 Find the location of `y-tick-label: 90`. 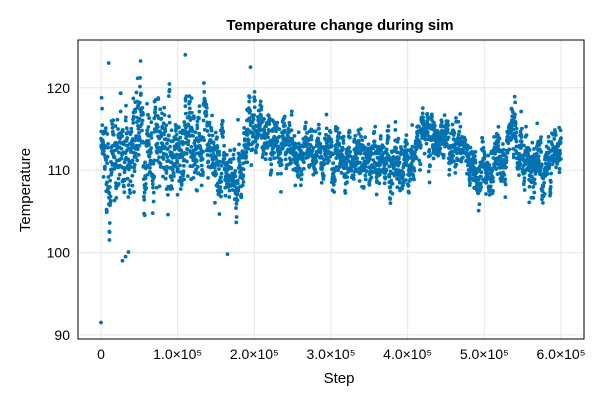

y-tick-label: 90 is located at coordinates (62, 335).